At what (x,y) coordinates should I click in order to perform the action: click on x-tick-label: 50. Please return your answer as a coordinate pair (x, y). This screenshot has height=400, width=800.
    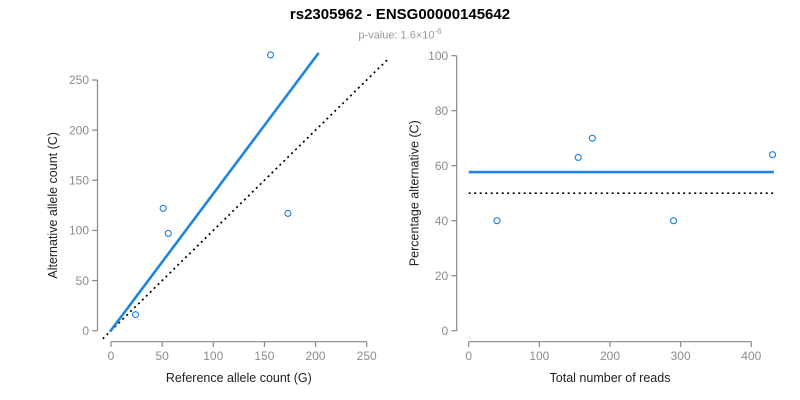
    Looking at the image, I should click on (162, 356).